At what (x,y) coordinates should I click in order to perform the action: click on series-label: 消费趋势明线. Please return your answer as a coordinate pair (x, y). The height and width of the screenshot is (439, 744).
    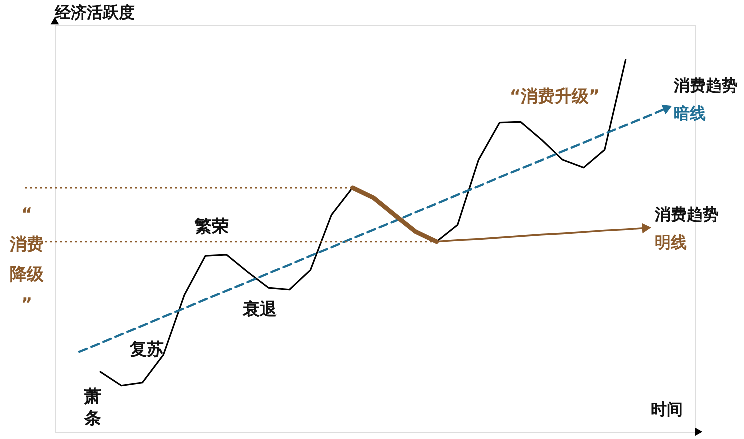
    Looking at the image, I should click on (686, 228).